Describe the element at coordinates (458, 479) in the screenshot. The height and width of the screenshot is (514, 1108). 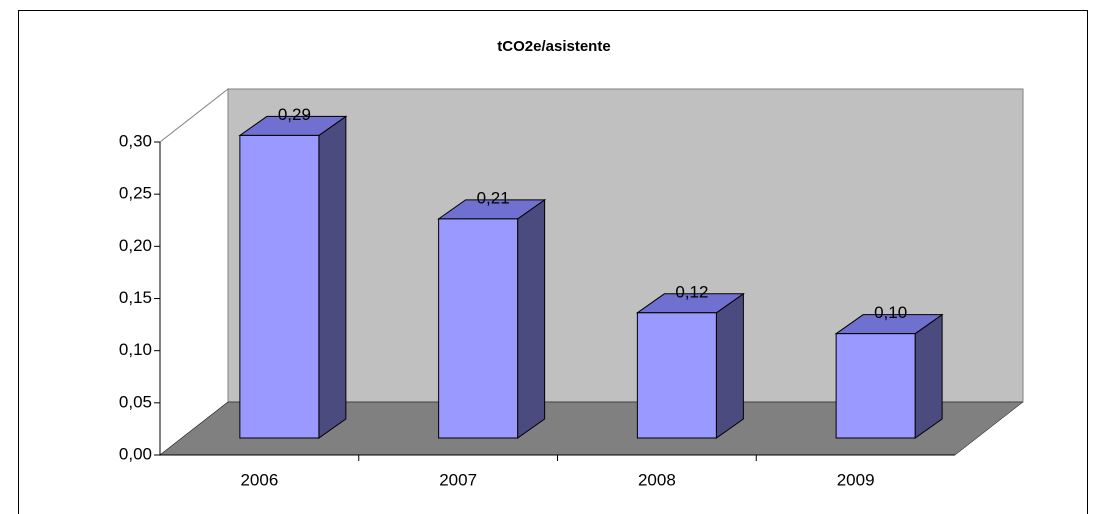
I see `x-tick-label: 2007` at that location.